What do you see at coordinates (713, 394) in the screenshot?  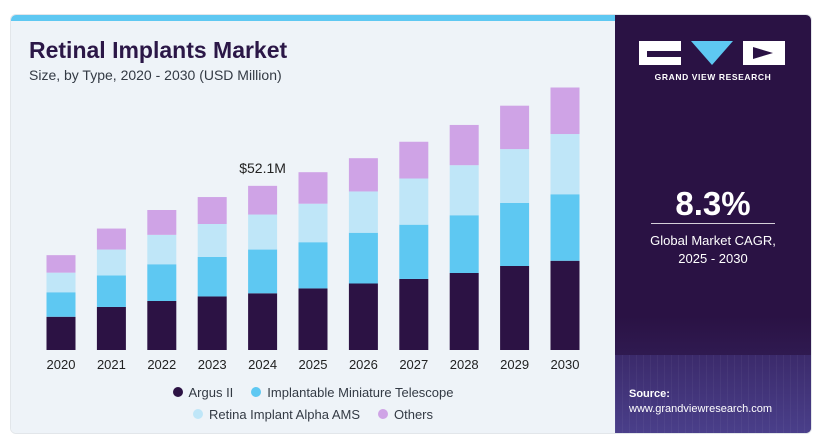 I see `source-band` at bounding box center [713, 394].